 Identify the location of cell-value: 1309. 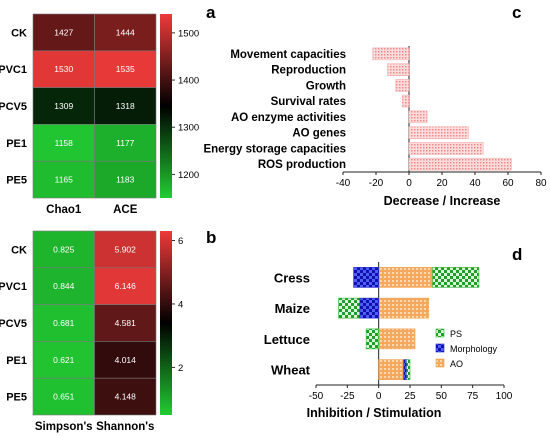
(63, 106).